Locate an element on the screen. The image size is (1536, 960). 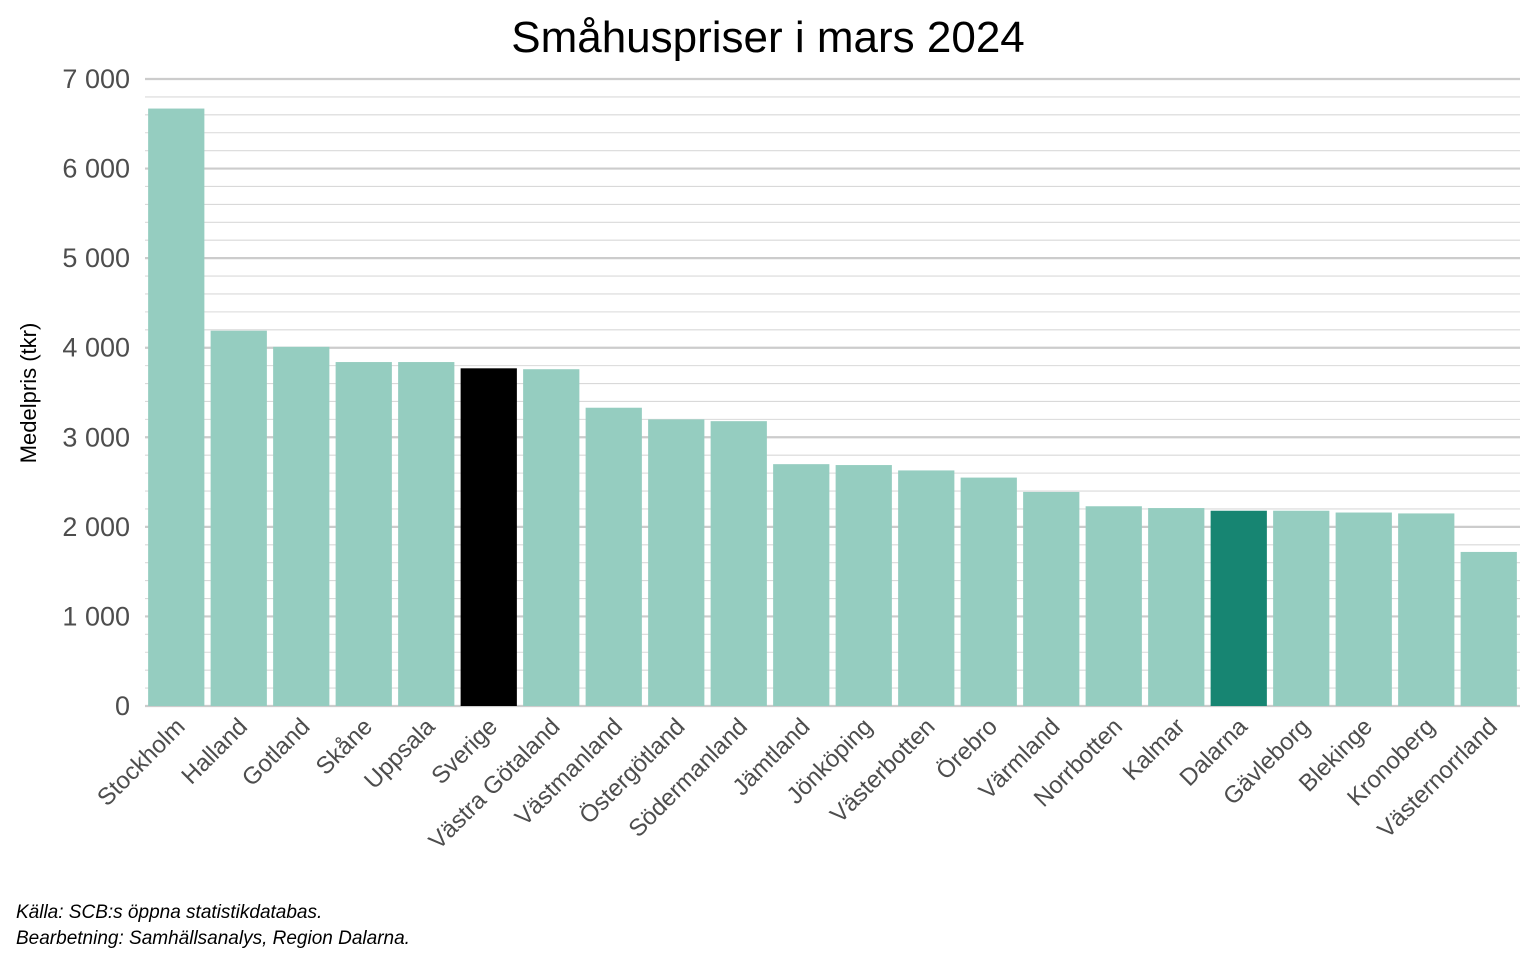
y-tick-label: 3 000 is located at coordinates (96, 437).